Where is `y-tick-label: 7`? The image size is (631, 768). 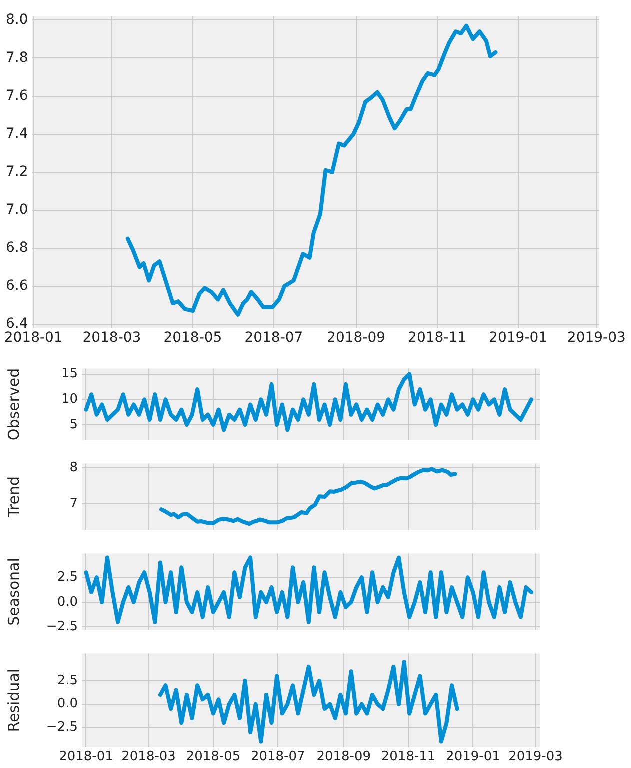
y-tick-label: 7 is located at coordinates (74, 504).